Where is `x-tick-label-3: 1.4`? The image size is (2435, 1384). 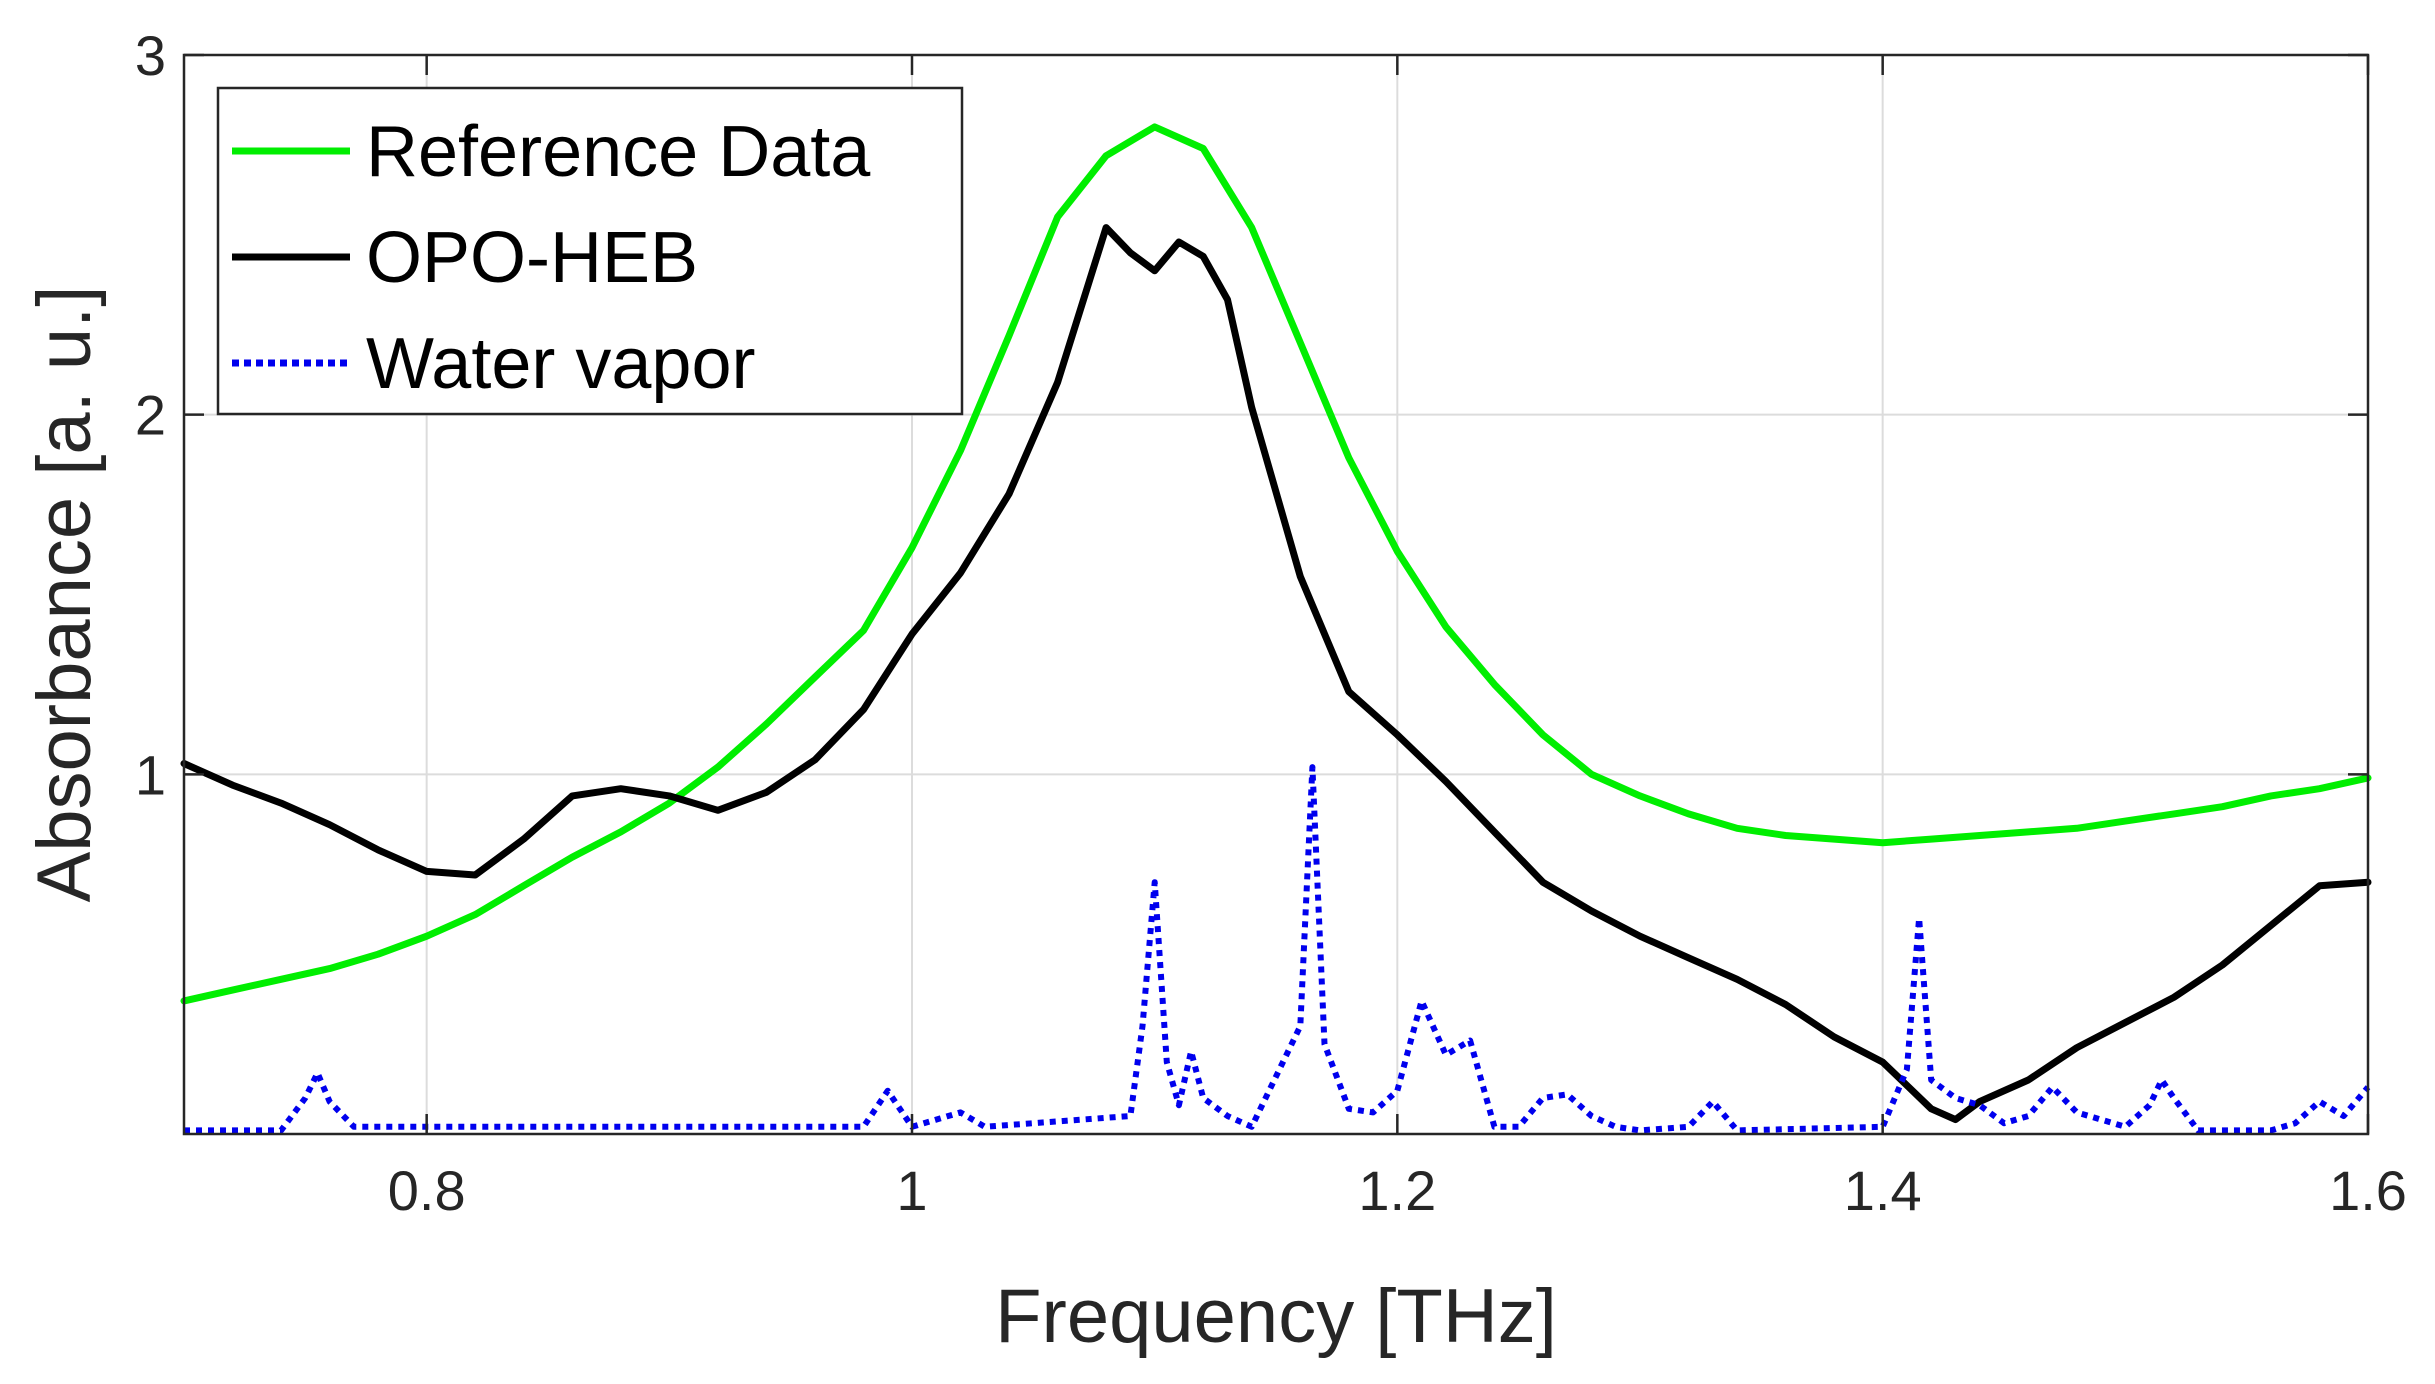 x-tick-label-3: 1.4 is located at coordinates (1883, 1190).